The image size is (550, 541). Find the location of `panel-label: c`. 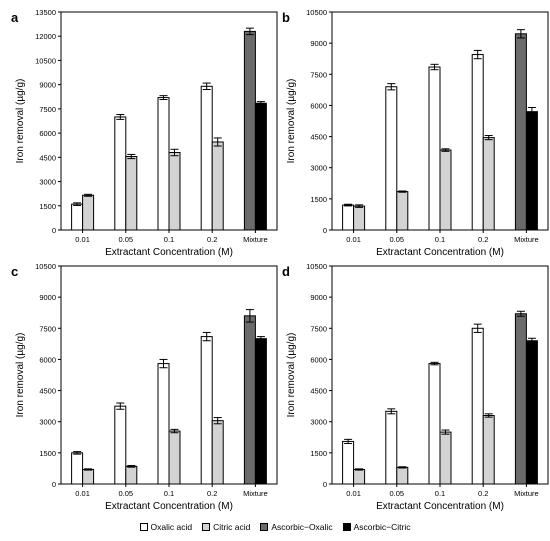

panel-label: c is located at coordinates (14, 271).